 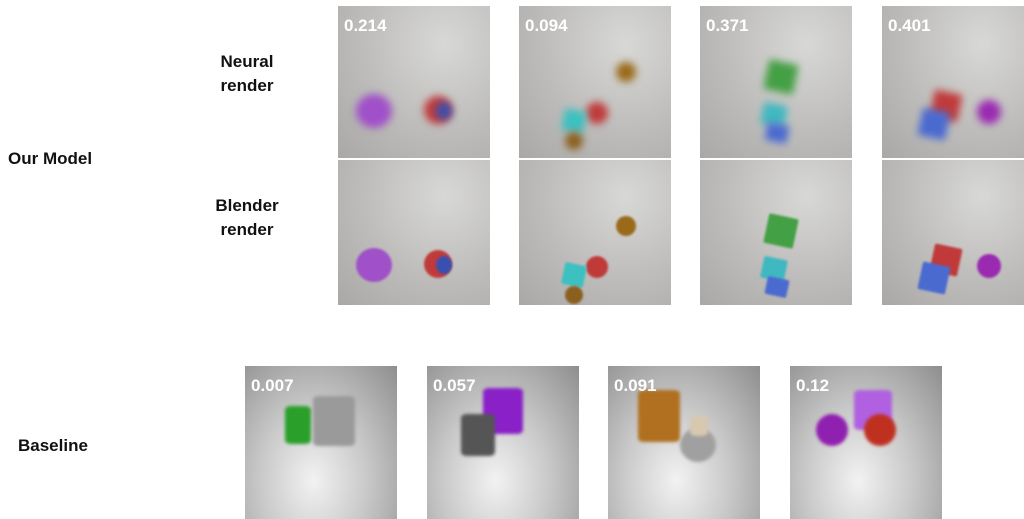 I want to click on score: 0.401, so click(x=909, y=25).